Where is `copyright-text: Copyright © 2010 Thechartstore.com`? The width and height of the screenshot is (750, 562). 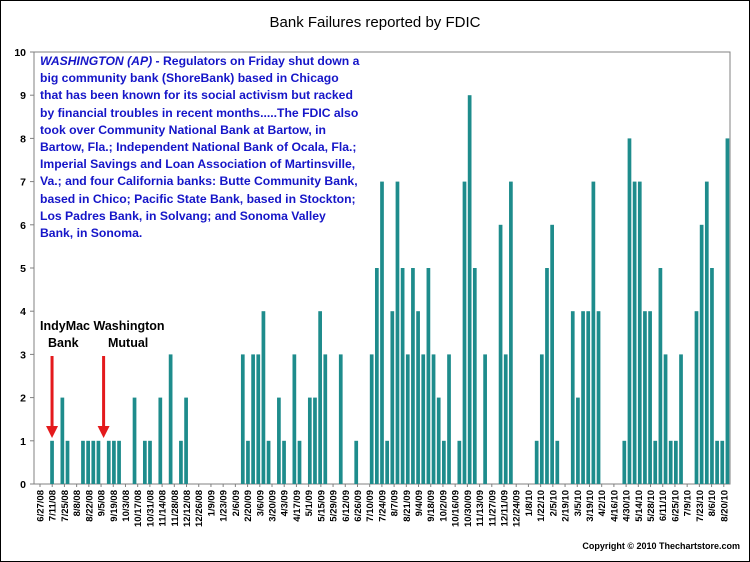 copyright-text: Copyright © 2010 Thechartstore.com is located at coordinates (661, 546).